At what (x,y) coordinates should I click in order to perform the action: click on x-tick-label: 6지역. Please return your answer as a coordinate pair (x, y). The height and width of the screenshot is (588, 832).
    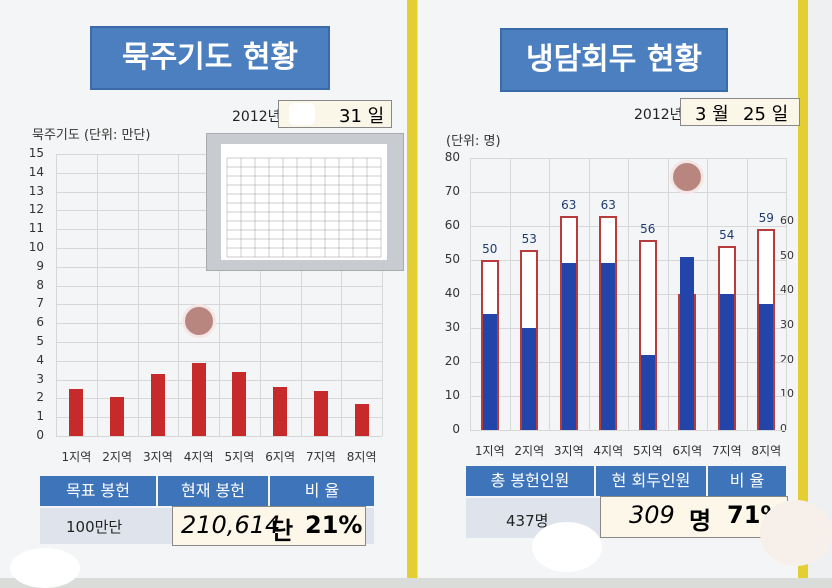
    Looking at the image, I should click on (280, 457).